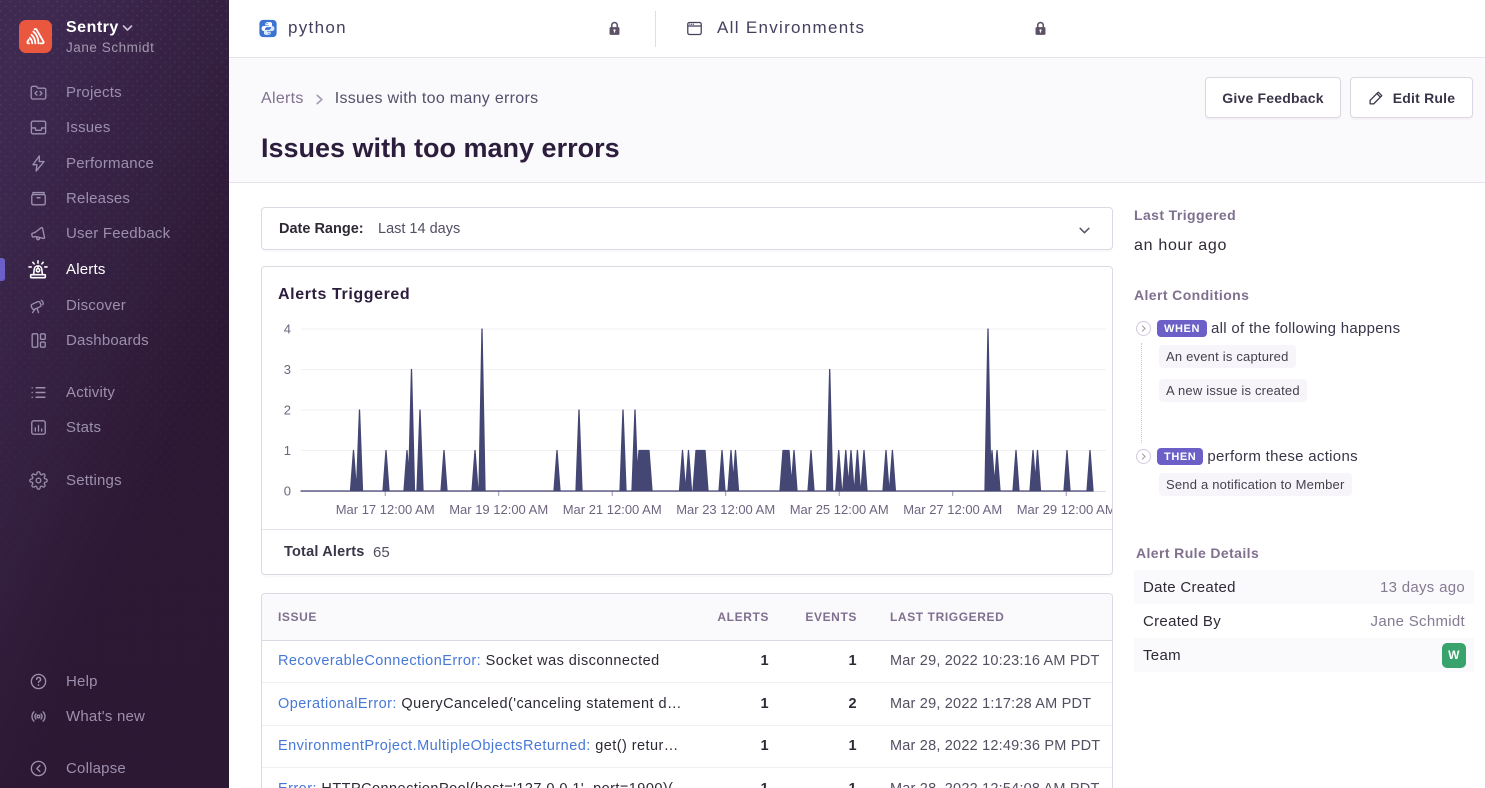  What do you see at coordinates (839, 509) in the screenshot?
I see `svg-text: Mar 25 12:00 AM` at bounding box center [839, 509].